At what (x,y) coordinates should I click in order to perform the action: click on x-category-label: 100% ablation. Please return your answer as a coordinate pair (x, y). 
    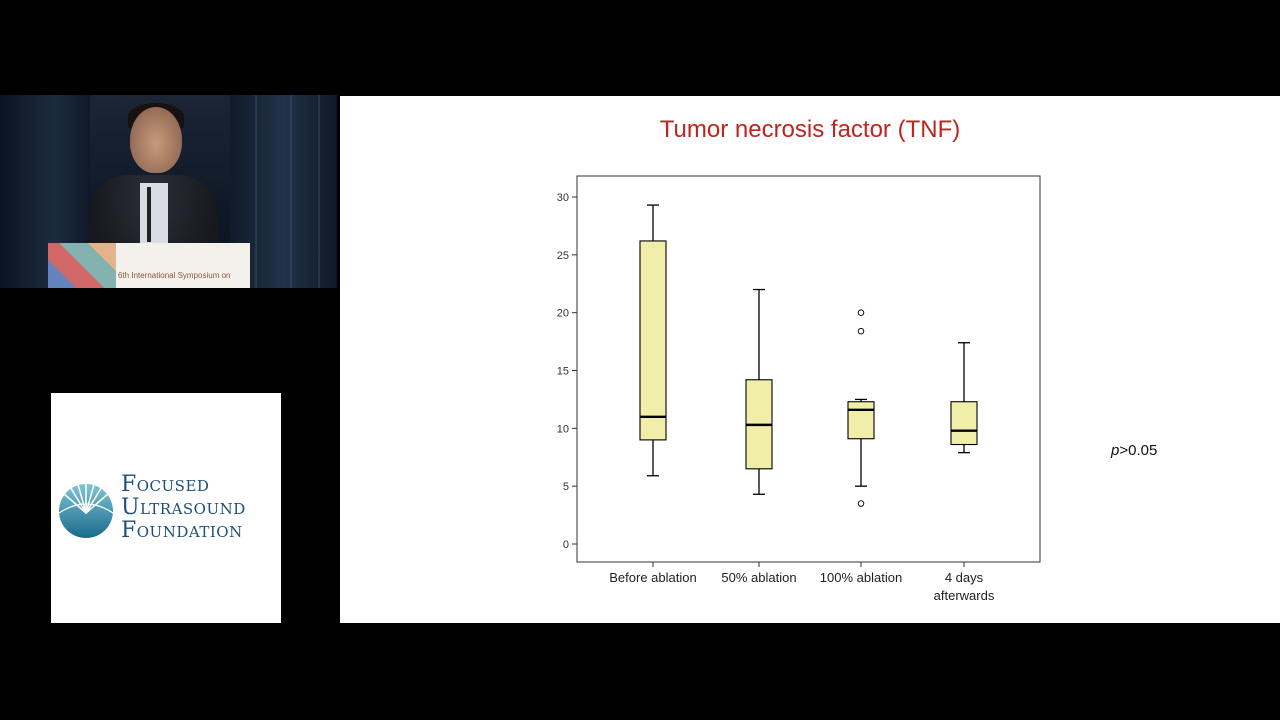
    Looking at the image, I should click on (861, 577).